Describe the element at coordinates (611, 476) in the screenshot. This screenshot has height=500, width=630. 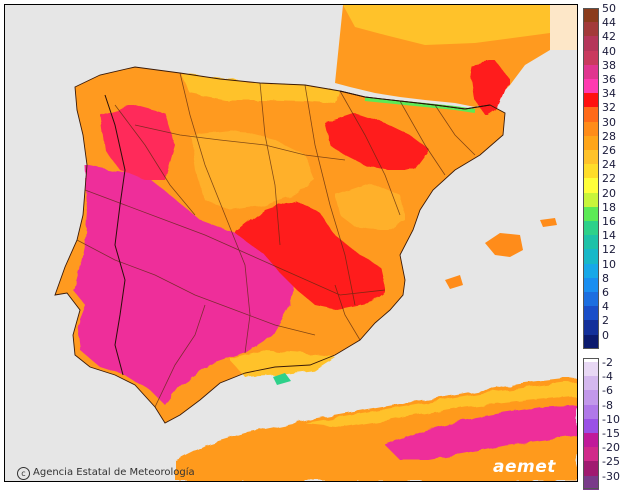
I see `legend-label: -30` at that location.